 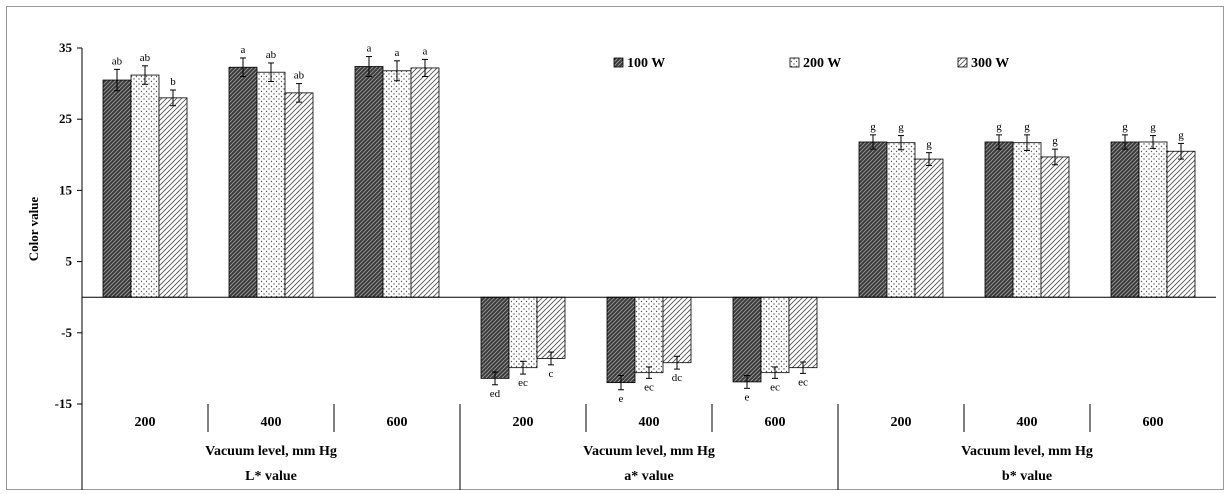 I want to click on legend-label: 300 W, so click(x=990, y=63).